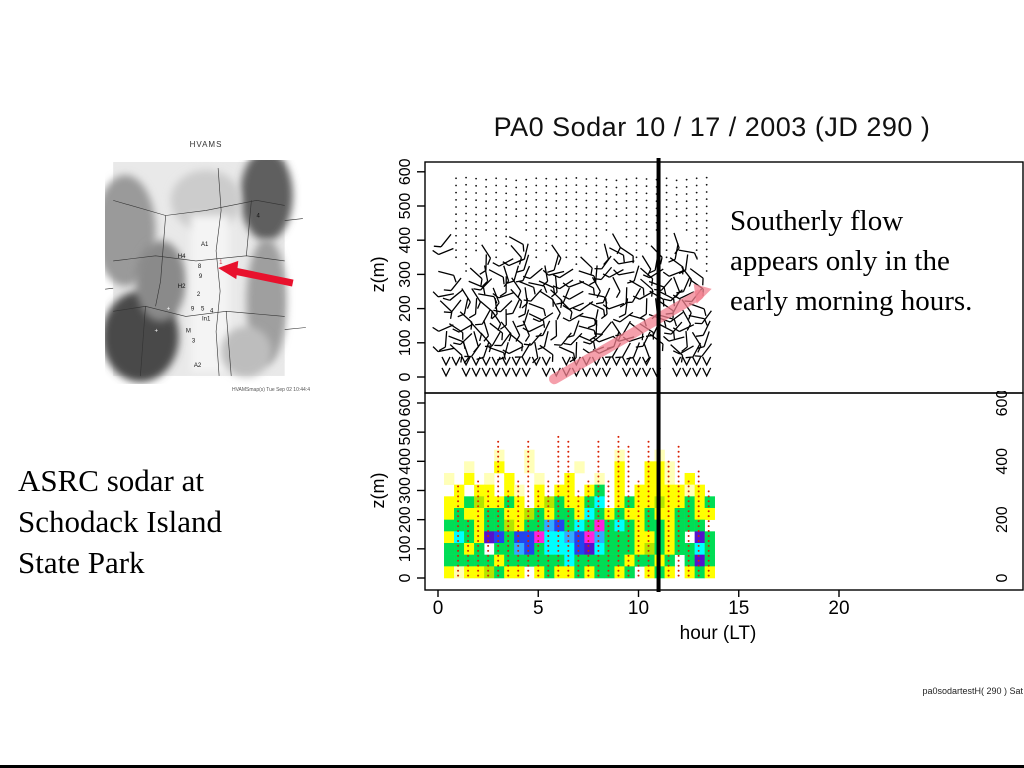 The width and height of the screenshot is (1024, 768). Describe the element at coordinates (194, 342) in the screenshot. I see `map-site-label: 3` at that location.